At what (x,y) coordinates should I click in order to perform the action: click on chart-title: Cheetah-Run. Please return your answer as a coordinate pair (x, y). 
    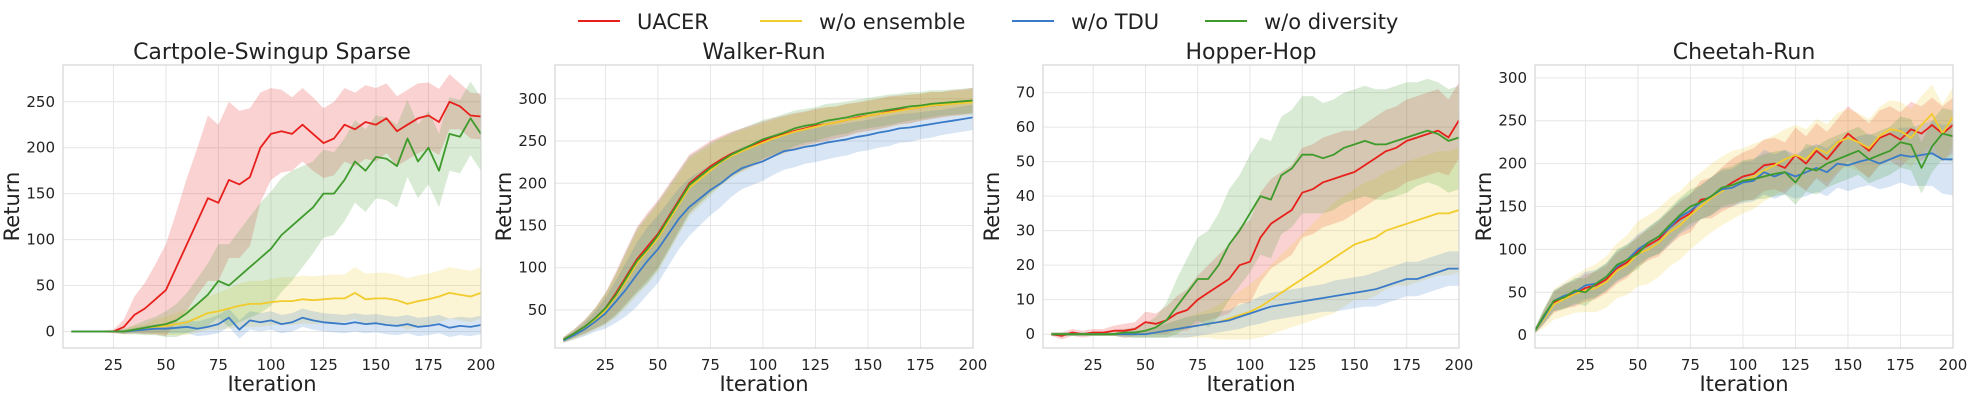
    Looking at the image, I should click on (1744, 52).